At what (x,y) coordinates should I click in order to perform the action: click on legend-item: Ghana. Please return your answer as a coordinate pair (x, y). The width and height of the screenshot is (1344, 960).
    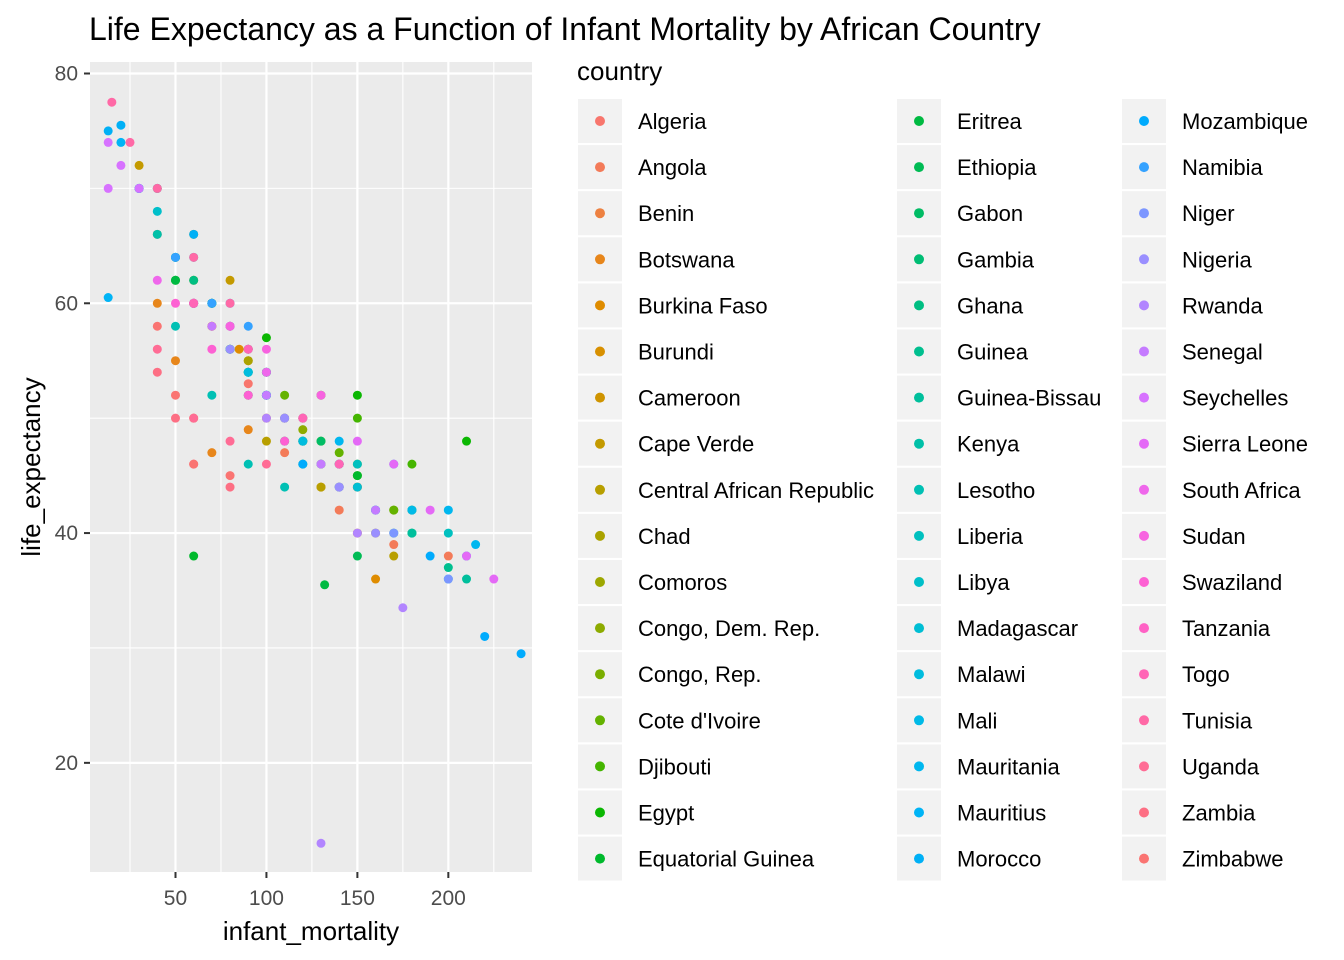
    Looking at the image, I should click on (960, 305).